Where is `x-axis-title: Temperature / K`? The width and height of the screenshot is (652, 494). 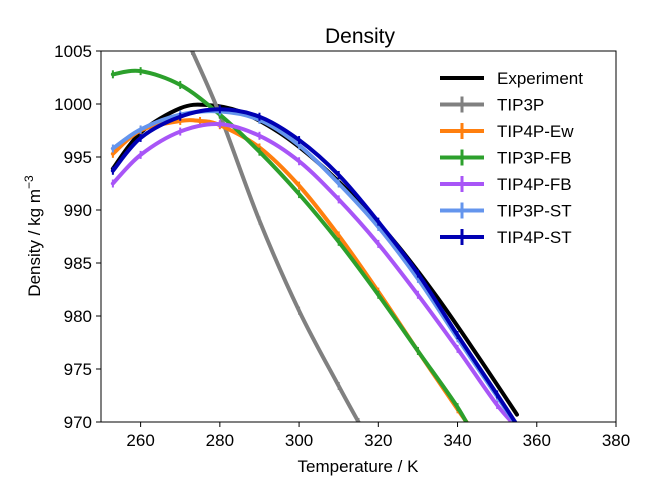 x-axis-title: Temperature / K is located at coordinates (359, 466).